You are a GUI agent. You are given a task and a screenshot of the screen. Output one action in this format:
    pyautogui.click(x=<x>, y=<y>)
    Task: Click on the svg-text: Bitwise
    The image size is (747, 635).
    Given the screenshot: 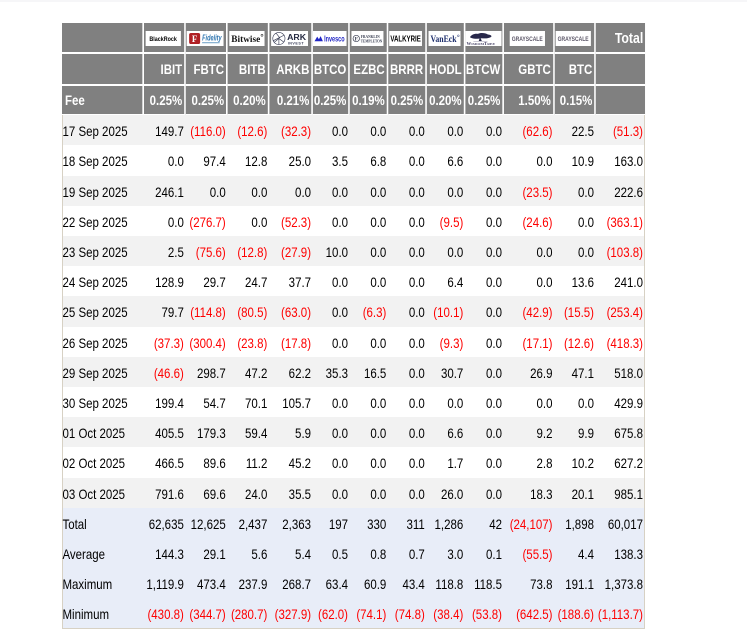 What is the action you would take?
    pyautogui.click(x=245, y=40)
    